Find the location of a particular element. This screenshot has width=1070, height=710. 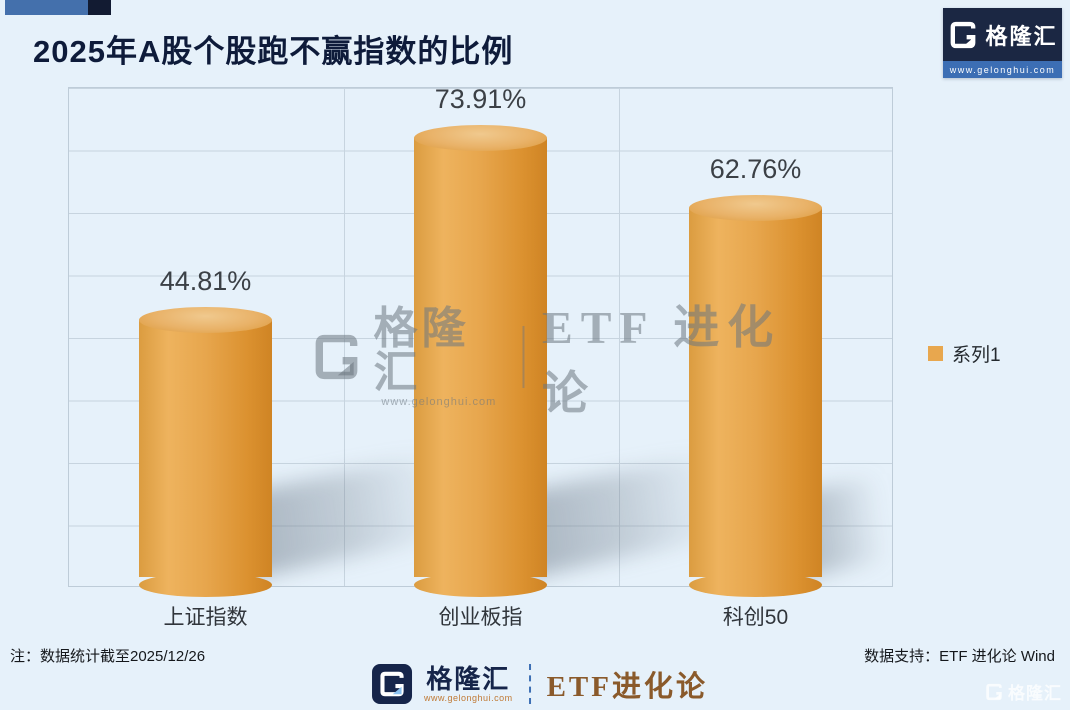

legend-swatch is located at coordinates (935, 353).